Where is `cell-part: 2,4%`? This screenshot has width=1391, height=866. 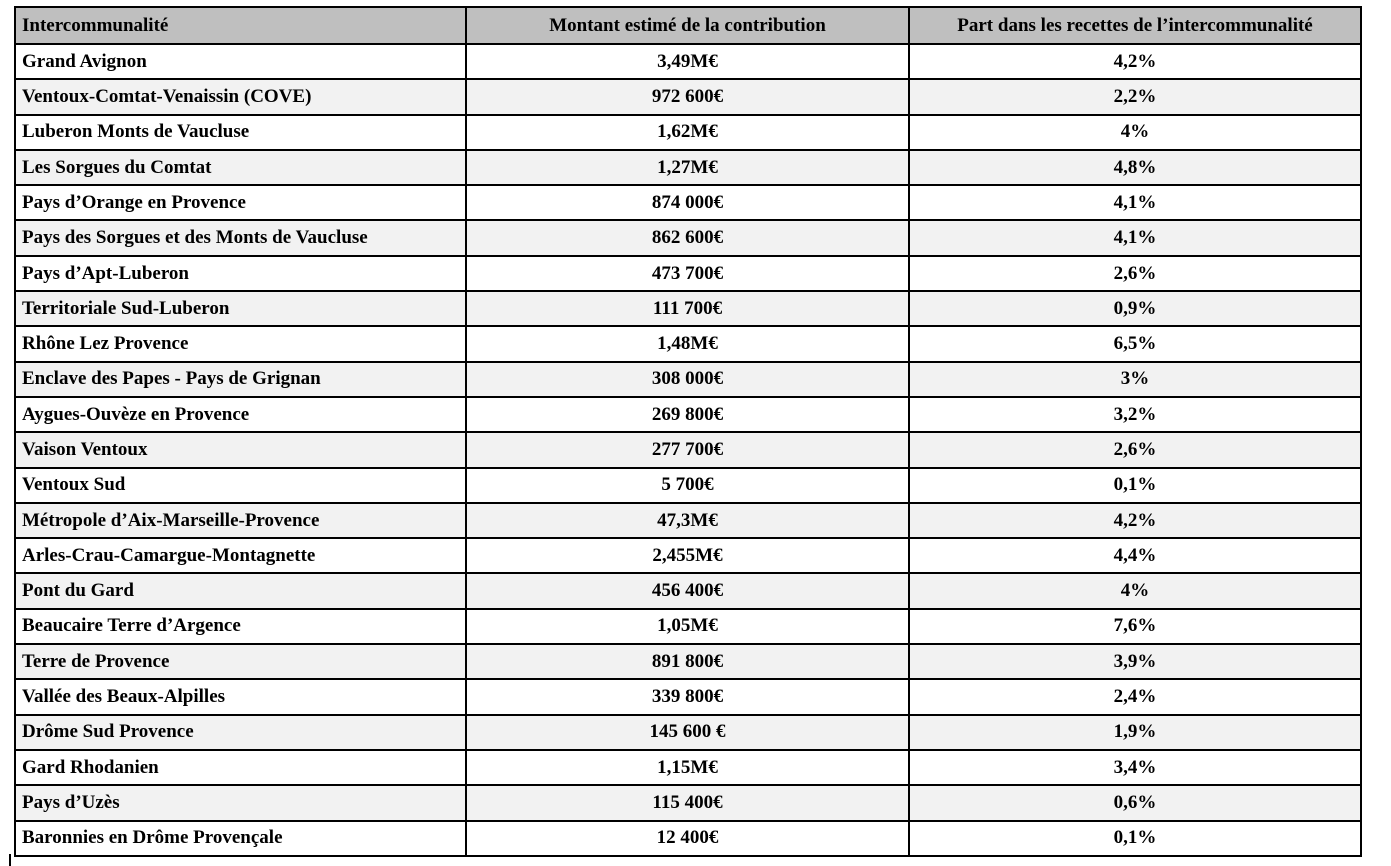
cell-part: 2,4% is located at coordinates (1135, 697).